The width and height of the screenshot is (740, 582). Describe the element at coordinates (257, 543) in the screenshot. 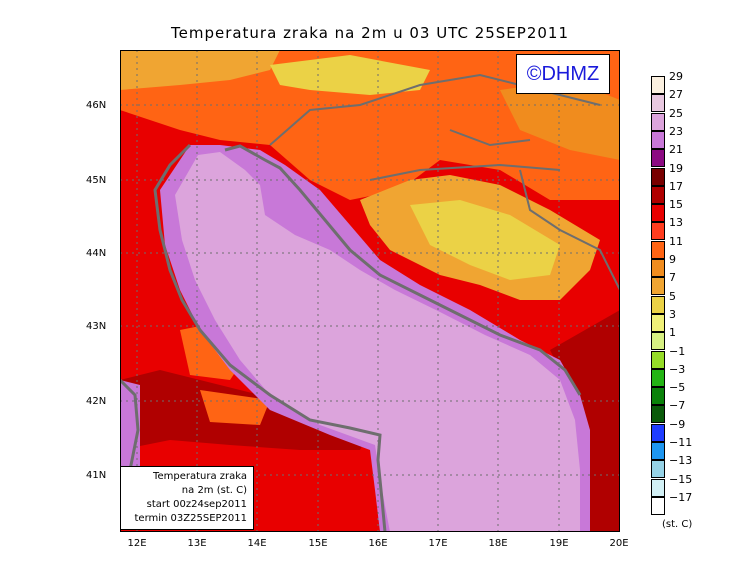

I see `lon-label: 14E` at that location.